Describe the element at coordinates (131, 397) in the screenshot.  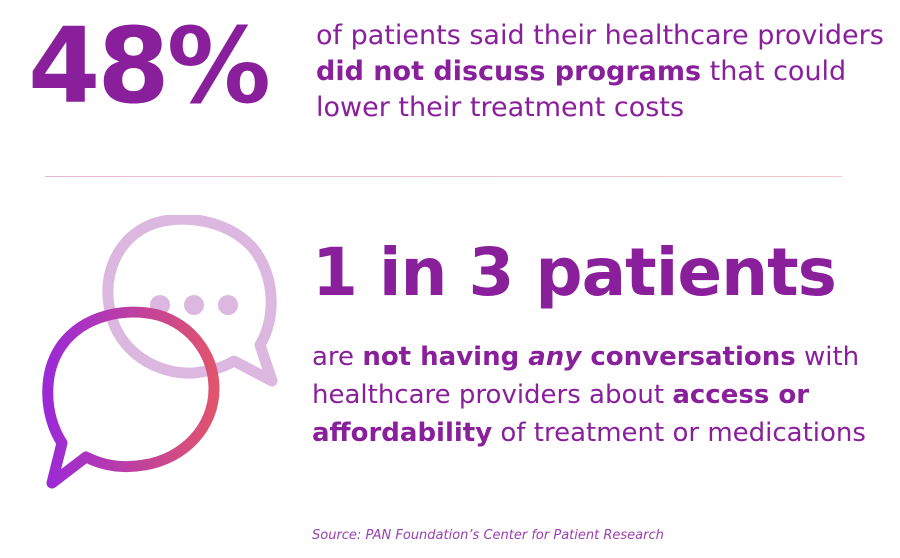
I see `front-chat-bubble-icon` at that location.